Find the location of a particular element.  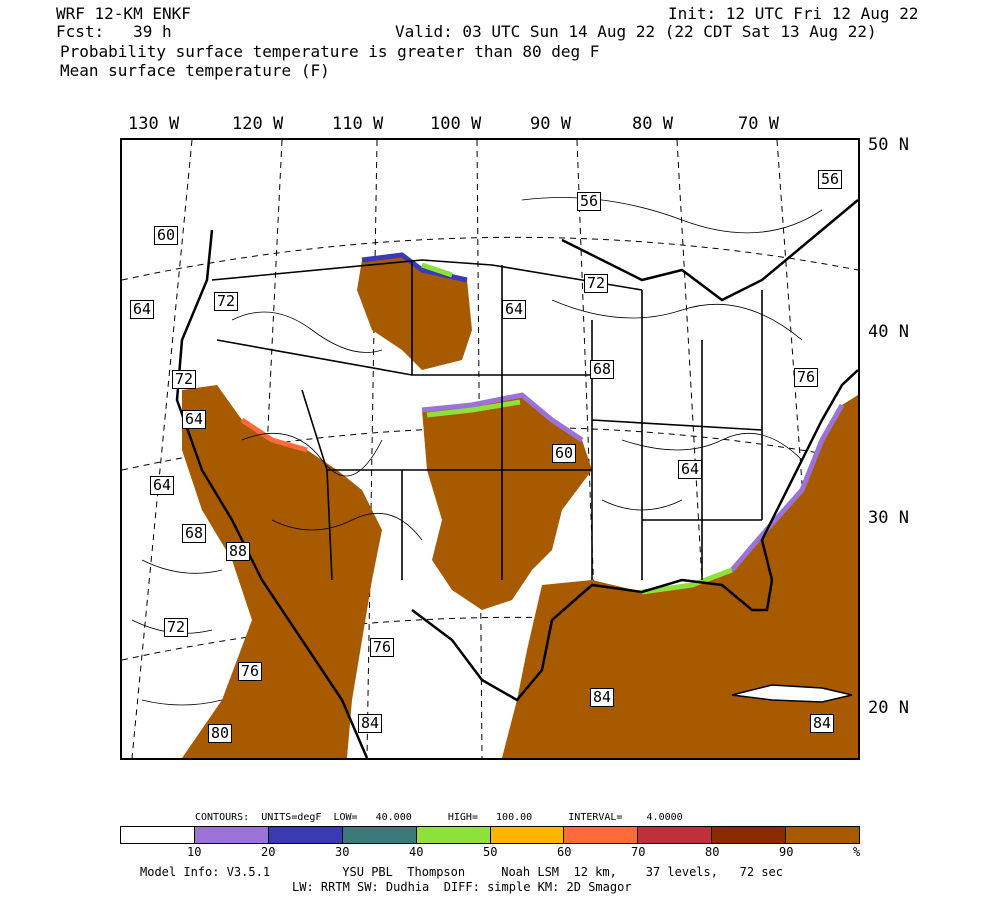

lon-label: 110 W is located at coordinates (358, 124).